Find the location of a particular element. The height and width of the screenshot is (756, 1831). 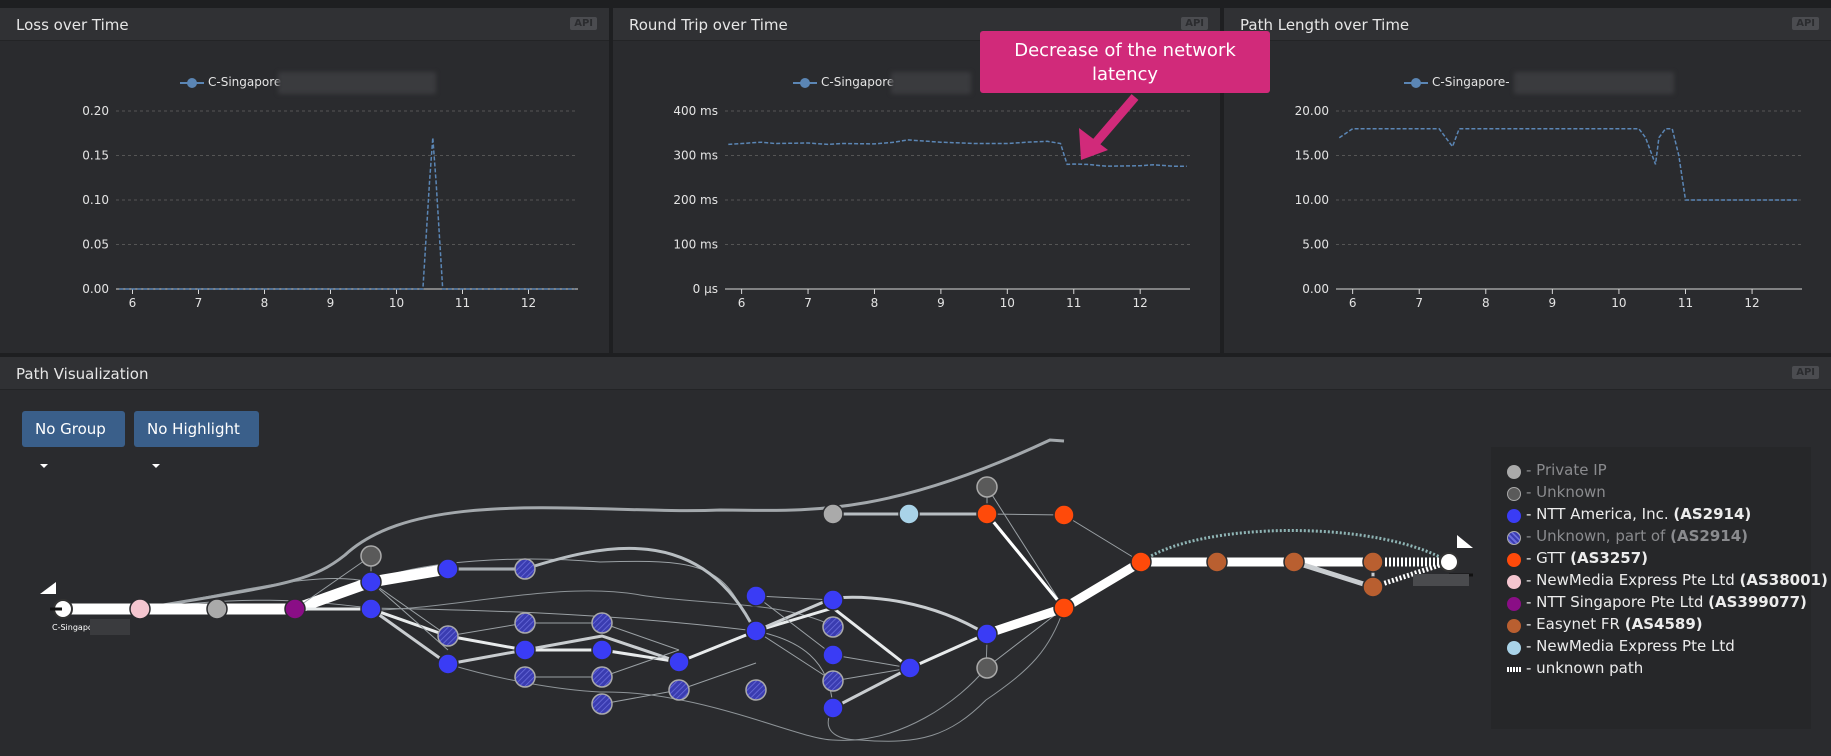

y-tick-label: 5.00 is located at coordinates (1315, 245).